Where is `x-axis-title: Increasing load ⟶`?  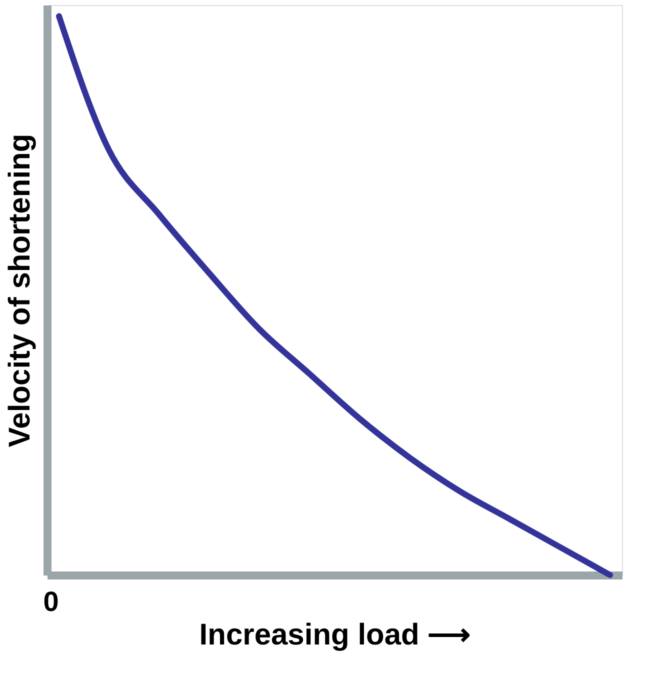 x-axis-title: Increasing load ⟶ is located at coordinates (335, 635).